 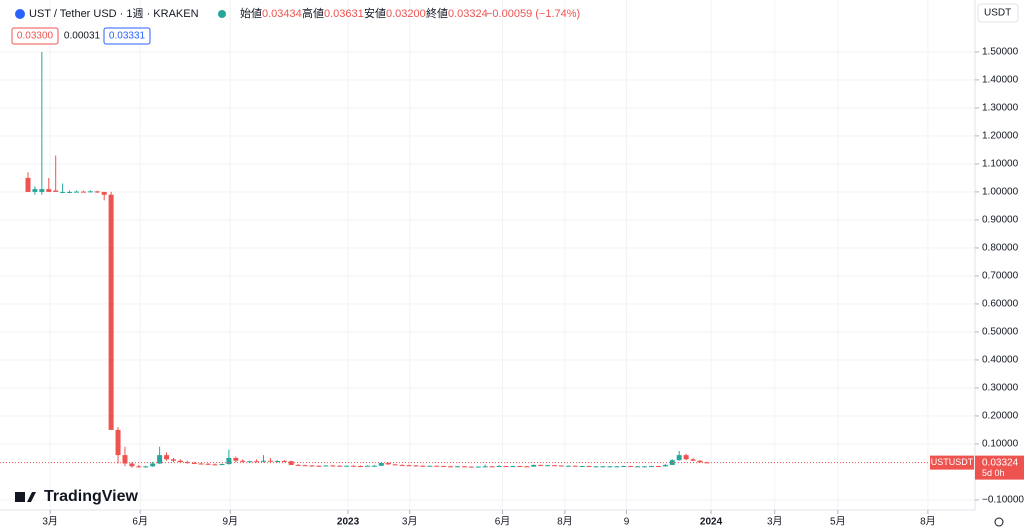 What do you see at coordinates (82, 36) in the screenshot?
I see `spread: 0.00031` at bounding box center [82, 36].